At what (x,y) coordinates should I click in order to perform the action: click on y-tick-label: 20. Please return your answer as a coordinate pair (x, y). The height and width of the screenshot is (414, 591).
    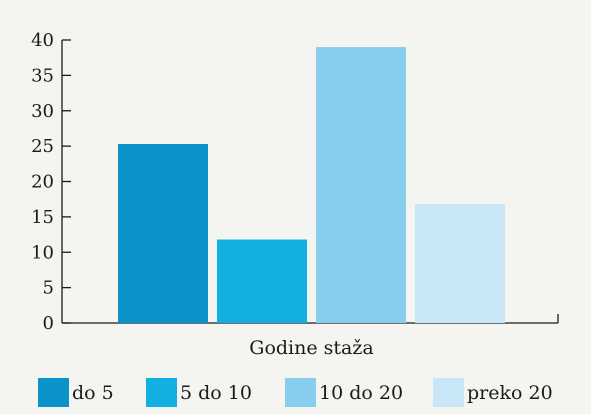
    Looking at the image, I should click on (42, 182).